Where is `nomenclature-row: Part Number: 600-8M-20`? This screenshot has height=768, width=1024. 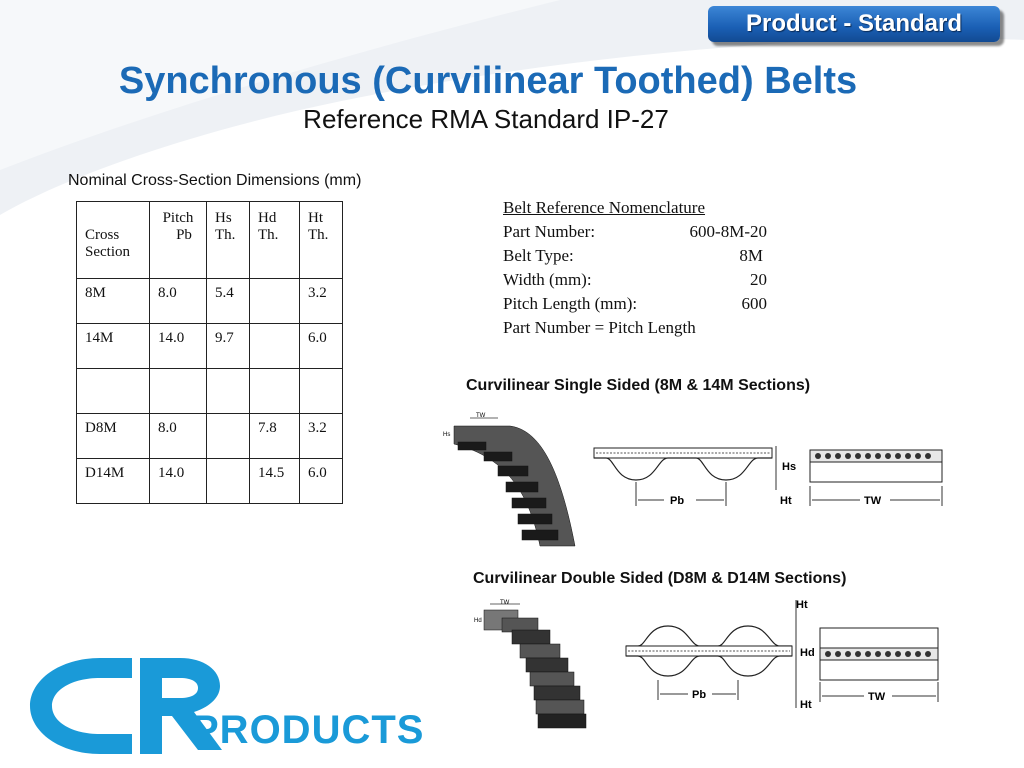 nomenclature-row: Part Number: 600-8M-20 is located at coordinates (635, 231).